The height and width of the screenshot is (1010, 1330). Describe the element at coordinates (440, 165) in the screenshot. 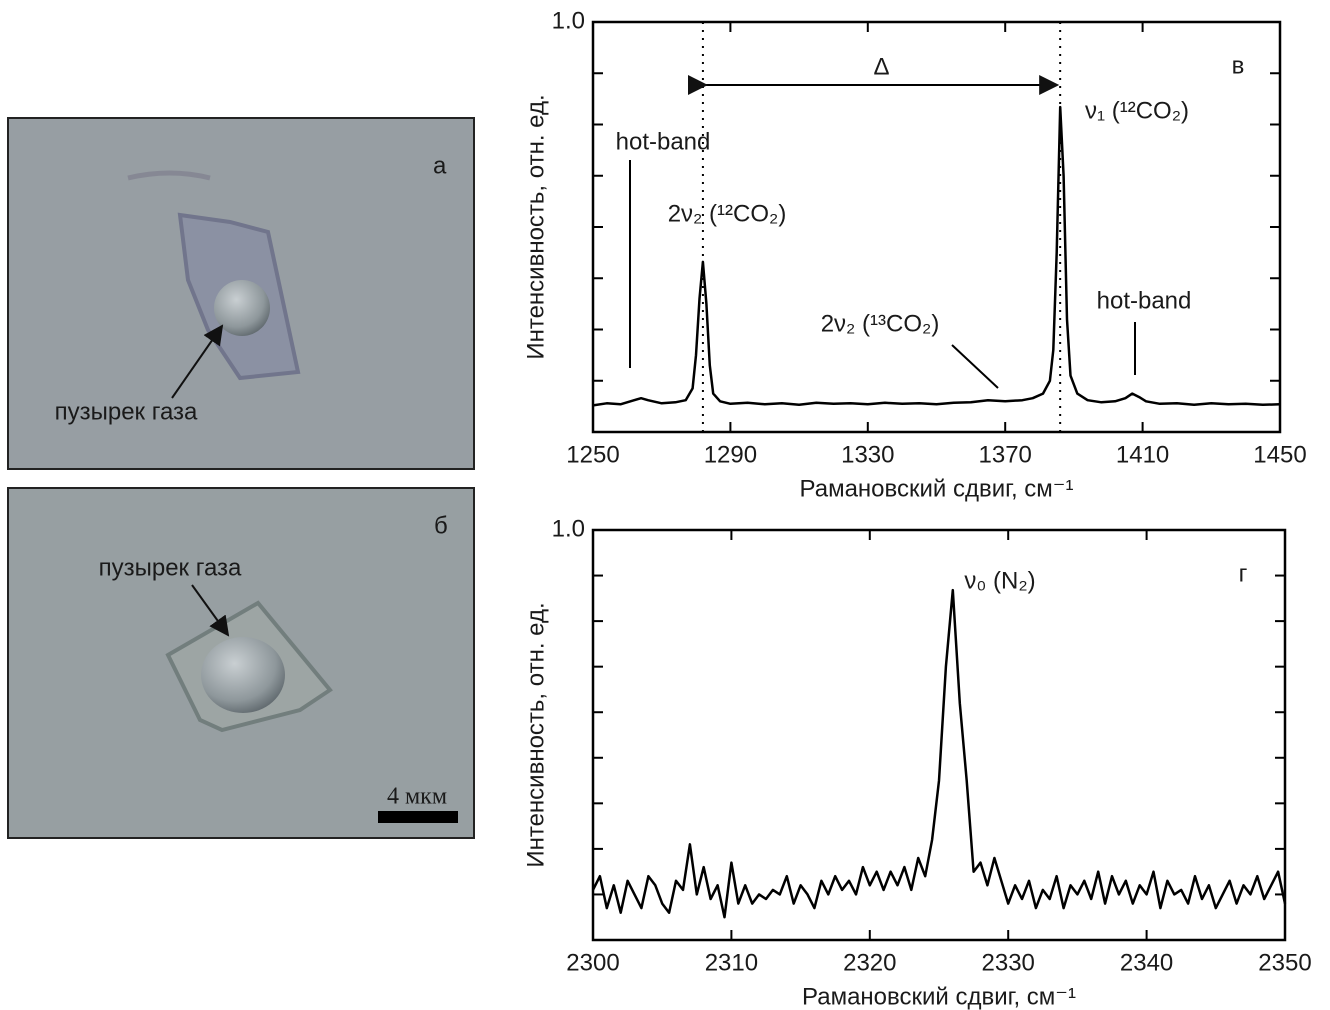

I see `photo-label: а` at that location.